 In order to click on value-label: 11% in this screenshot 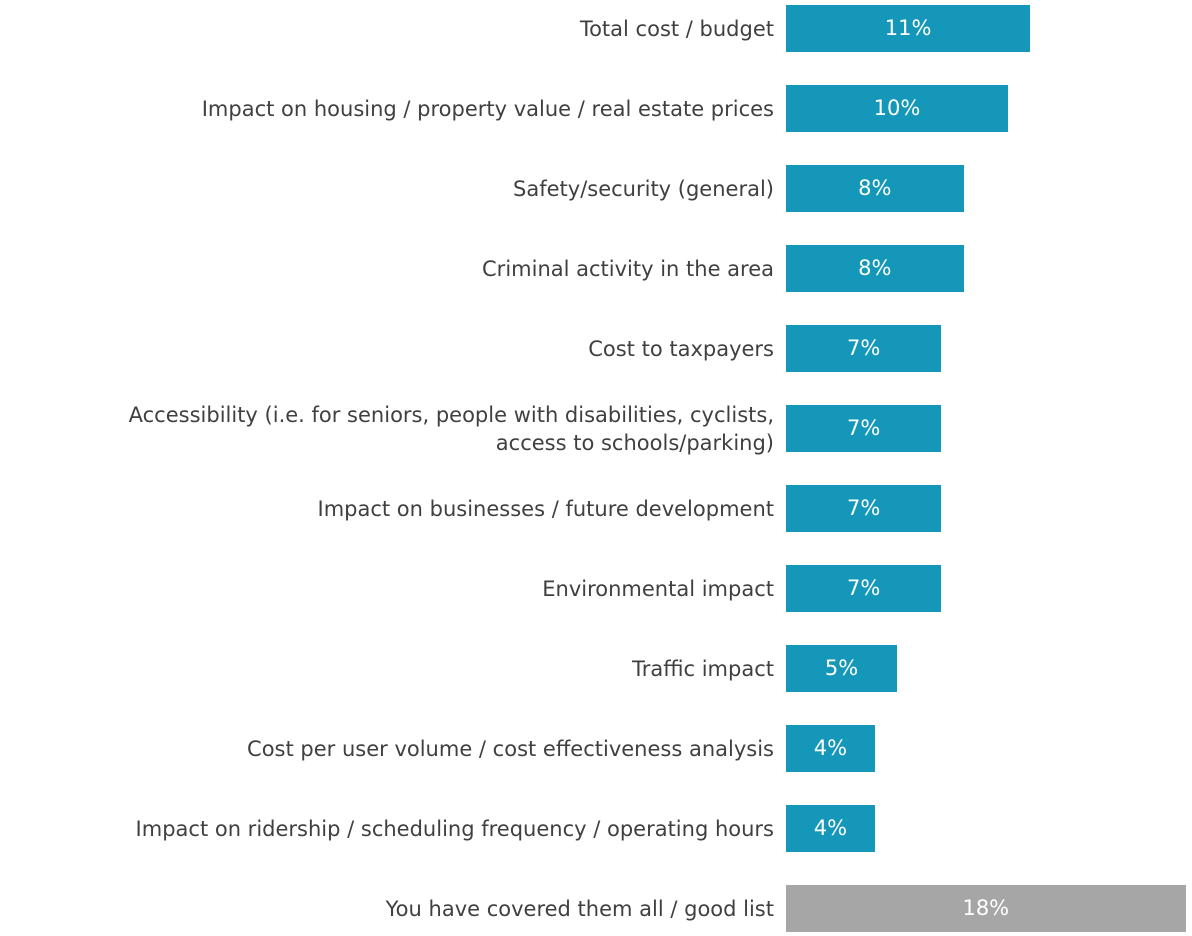, I will do `click(908, 28)`.